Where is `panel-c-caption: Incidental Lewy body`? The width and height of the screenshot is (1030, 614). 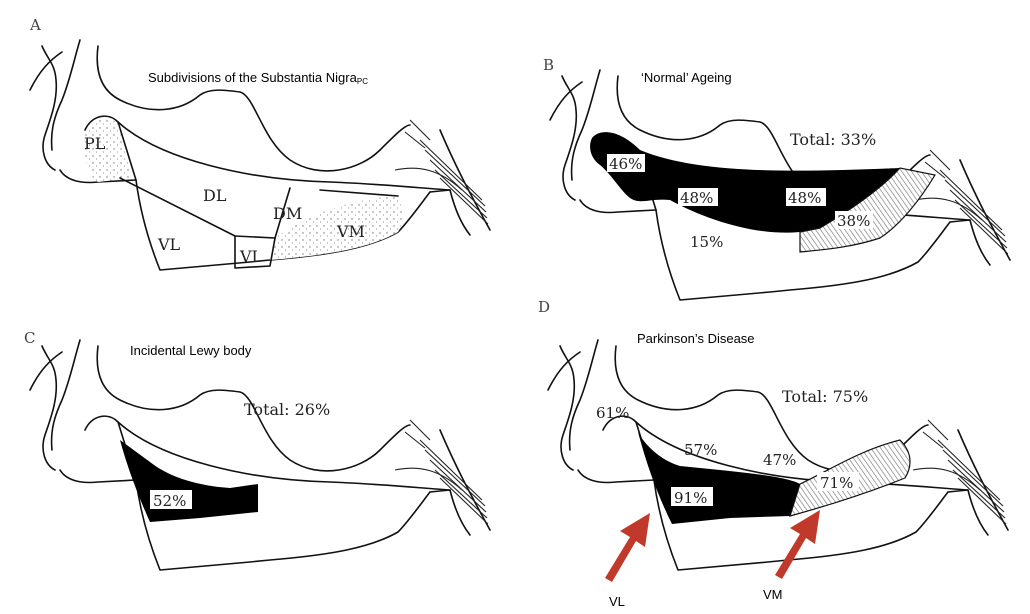
panel-c-caption: Incidental Lewy body is located at coordinates (191, 350).